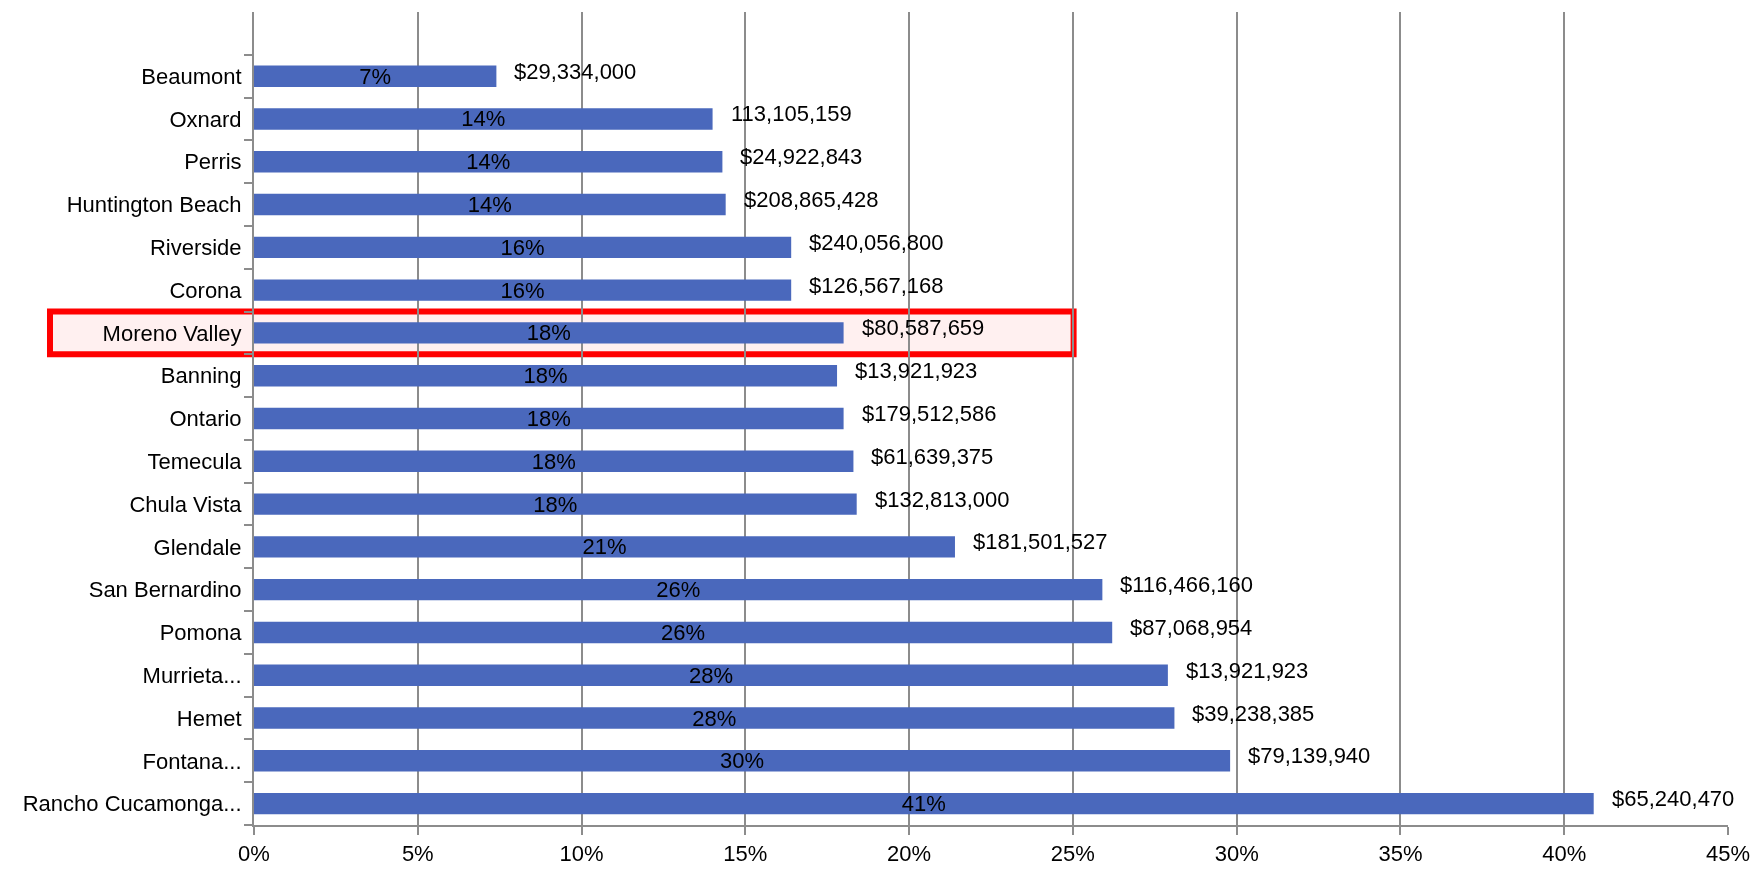  I want to click on y-tick-label: Oxnard, so click(205, 119).